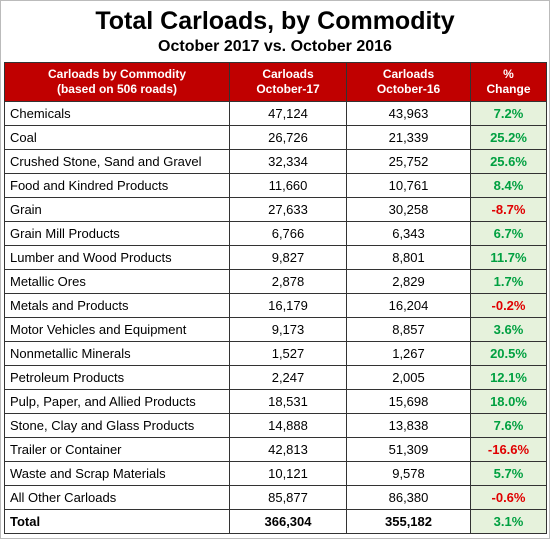  What do you see at coordinates (408, 377) in the screenshot?
I see `carloads-cell: 2,005` at bounding box center [408, 377].